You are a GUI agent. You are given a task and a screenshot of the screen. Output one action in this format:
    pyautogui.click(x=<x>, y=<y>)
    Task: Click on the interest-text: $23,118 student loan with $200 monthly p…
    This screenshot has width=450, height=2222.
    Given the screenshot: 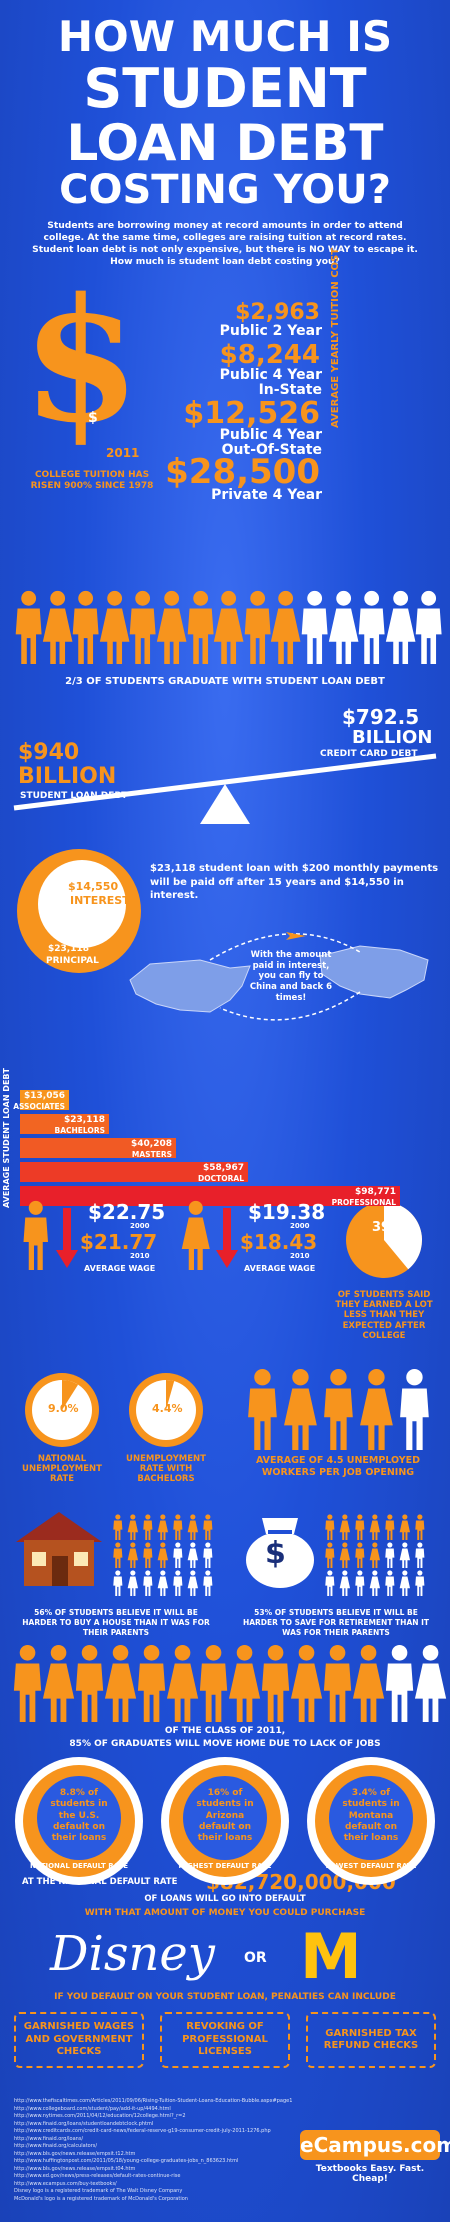 What is the action you would take?
    pyautogui.click(x=294, y=882)
    